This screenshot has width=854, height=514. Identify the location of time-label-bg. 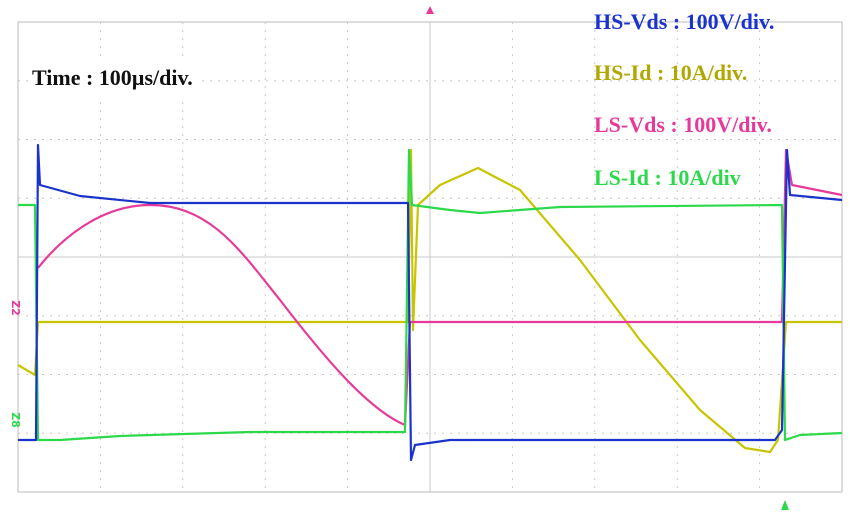
(113, 79).